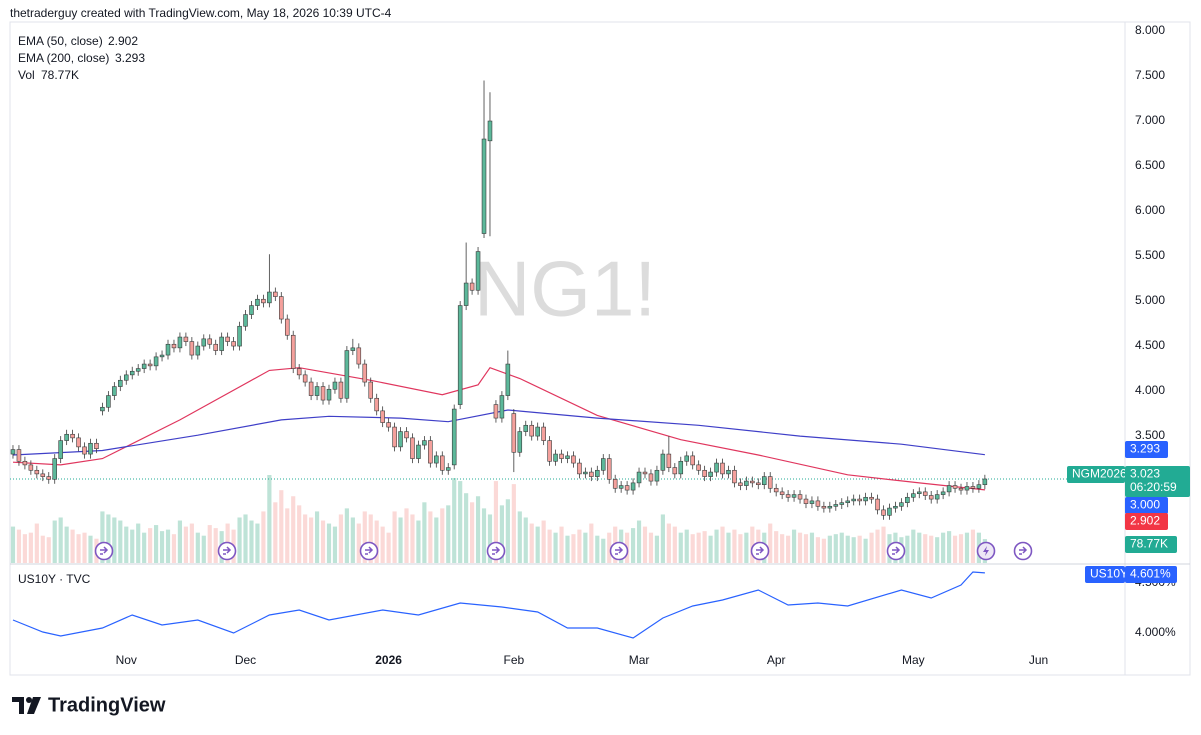  What do you see at coordinates (1109, 574) in the screenshot?
I see `us10y-symbol-label: US10Y` at bounding box center [1109, 574].